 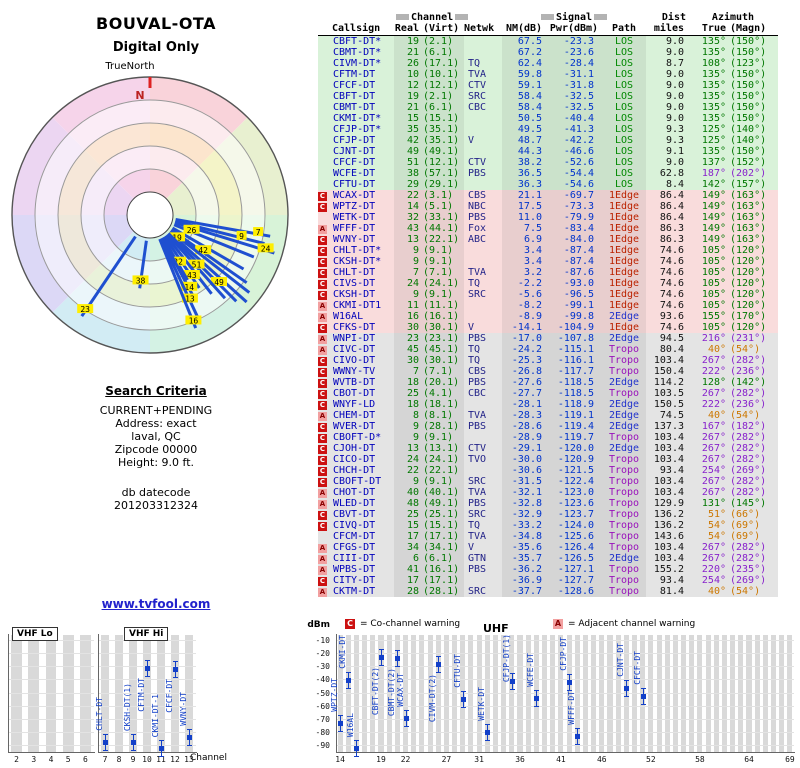 What do you see at coordinates (713, 569) in the screenshot?
I see `azimuth-true-cell: 220°` at bounding box center [713, 569].